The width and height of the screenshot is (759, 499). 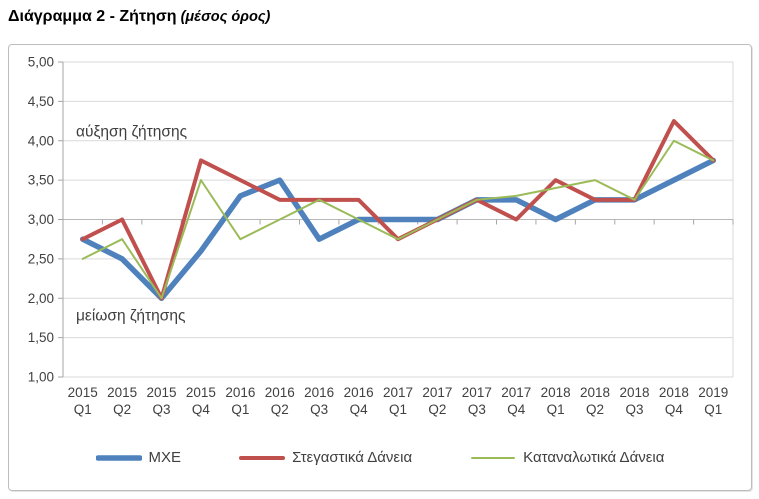 I want to click on plot-annotation: αύξηση ζήτησης, so click(x=131, y=131).